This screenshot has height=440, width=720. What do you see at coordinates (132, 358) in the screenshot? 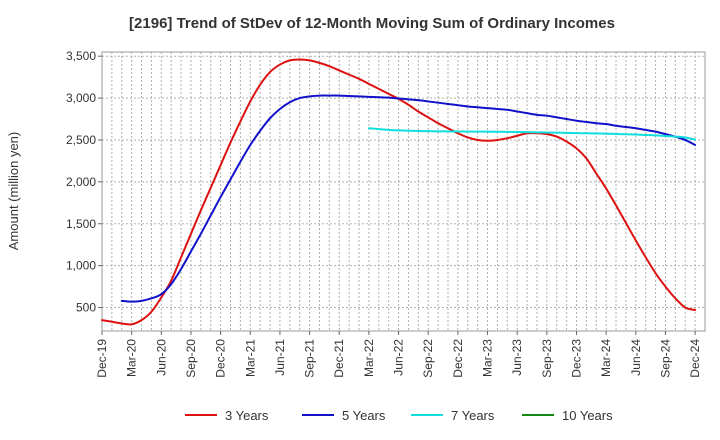
I see `x-tick-label: Mar-20` at bounding box center [132, 358].